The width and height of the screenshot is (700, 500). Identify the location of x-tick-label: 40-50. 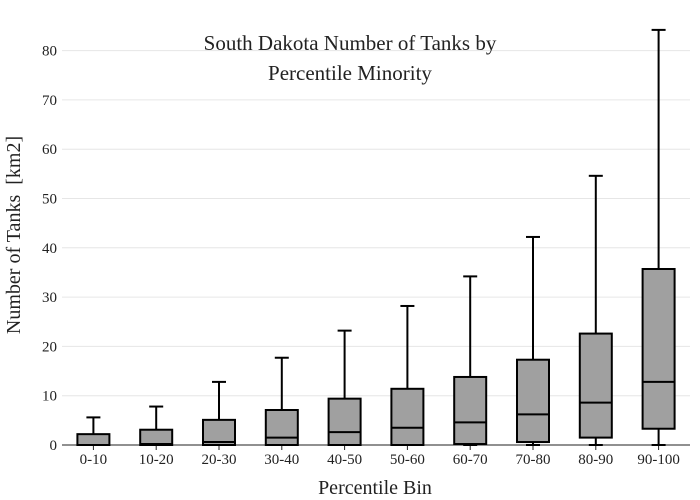
(344, 460).